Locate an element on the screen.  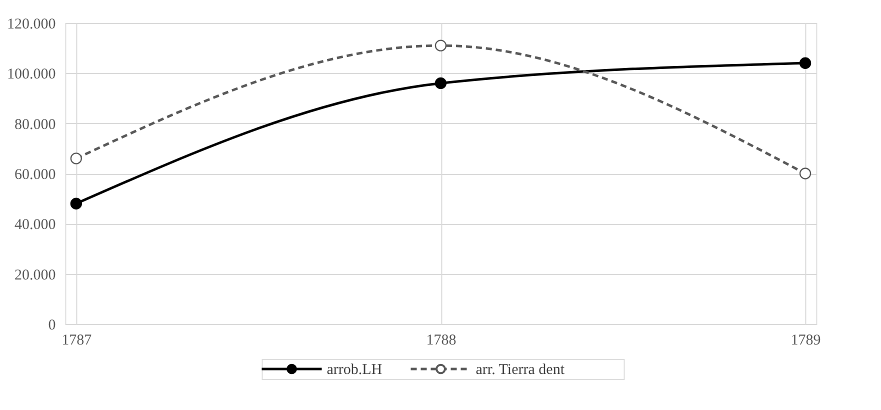
y-tick-label: 20.000 is located at coordinates (35, 275).